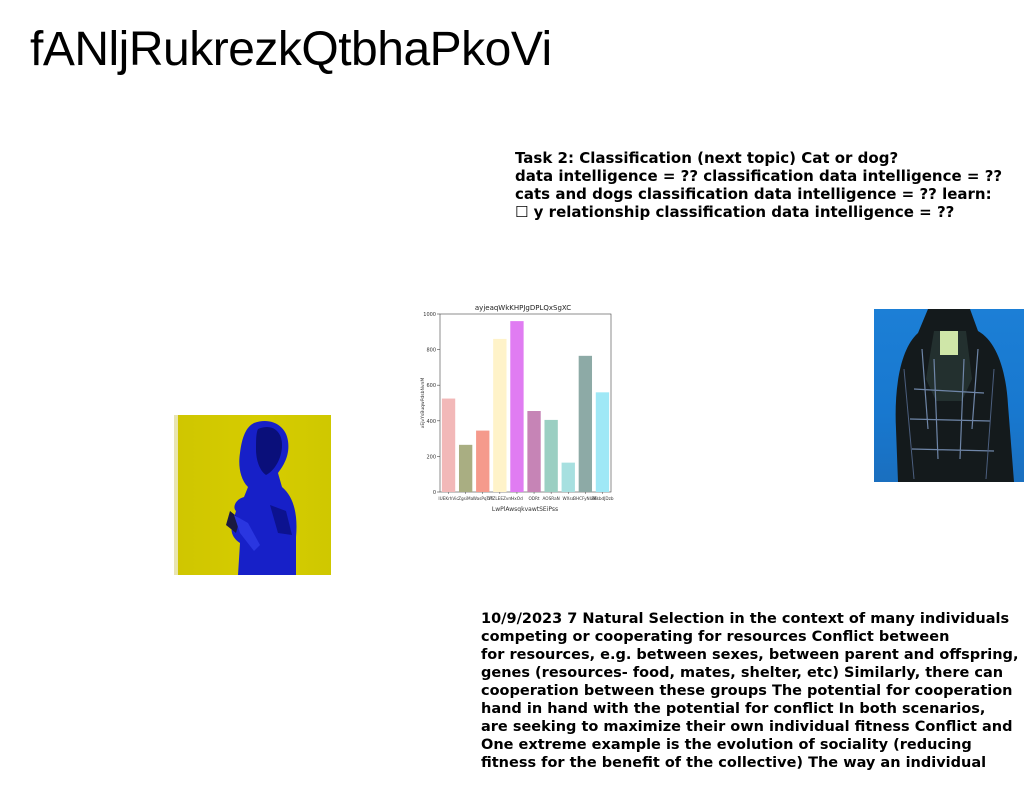  Describe the element at coordinates (602, 498) in the screenshot. I see `x-tick-label: EEsbdJDzb` at that location.